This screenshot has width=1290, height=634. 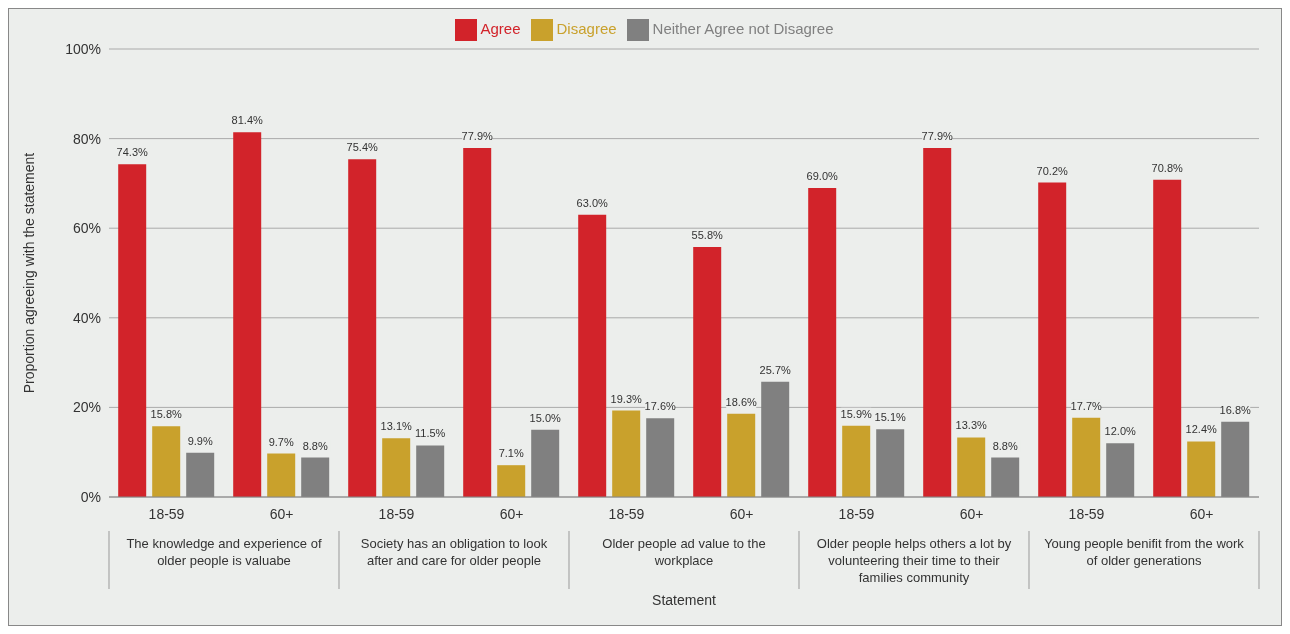 What do you see at coordinates (28, 273) in the screenshot?
I see `y-axis-title: Proportion agreeing with the statement` at bounding box center [28, 273].